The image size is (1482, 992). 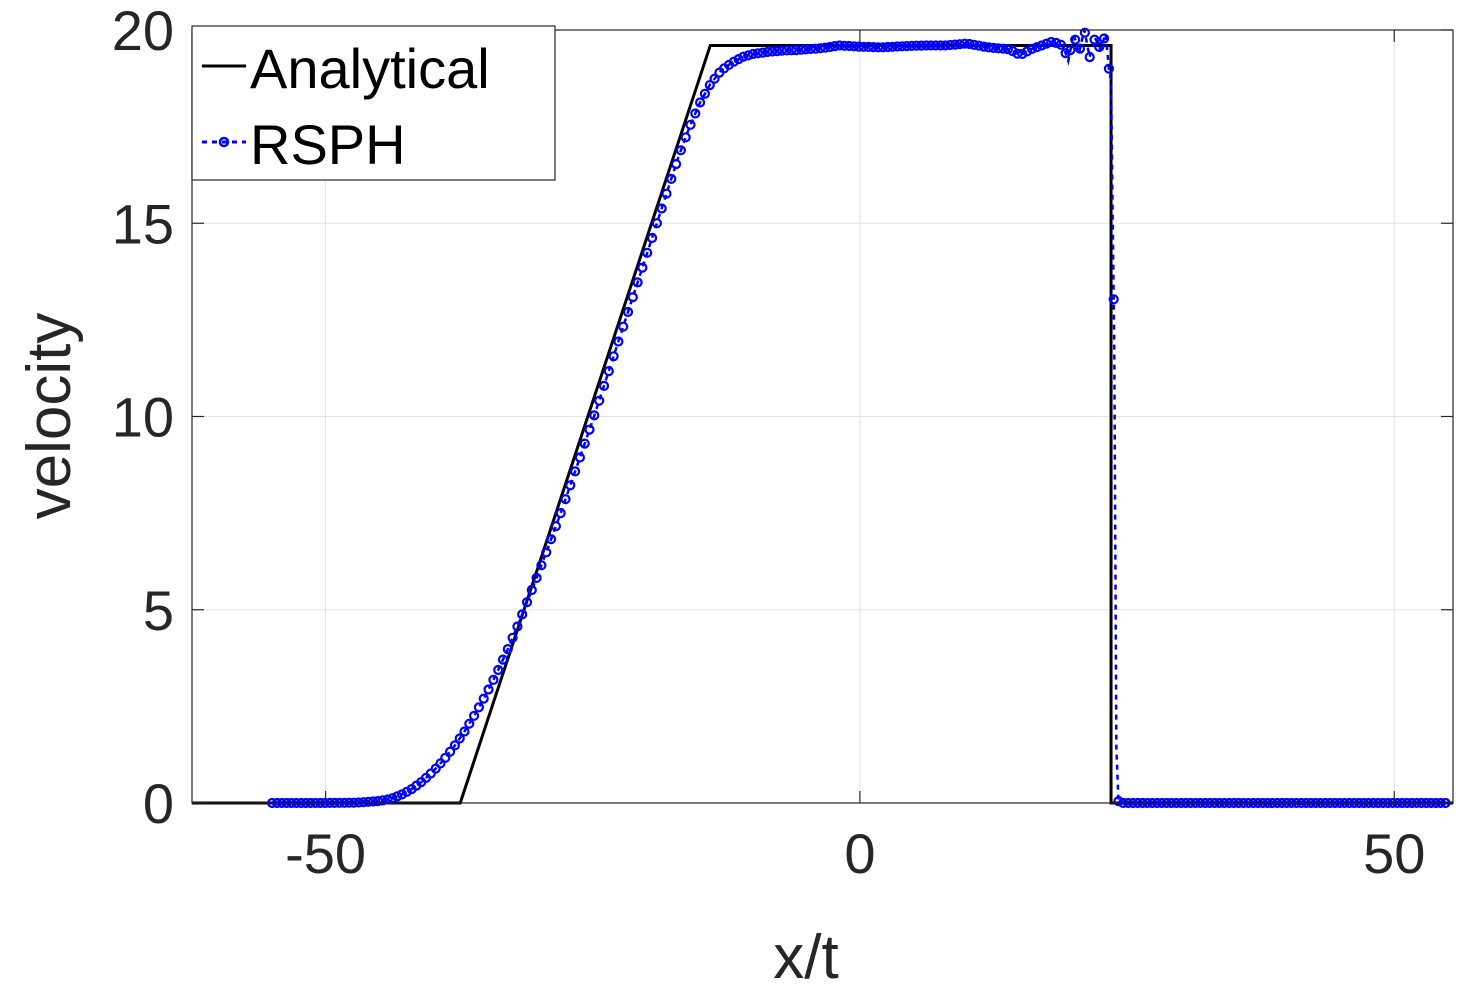 What do you see at coordinates (143, 223) in the screenshot?
I see `y-tick-label: 15` at bounding box center [143, 223].